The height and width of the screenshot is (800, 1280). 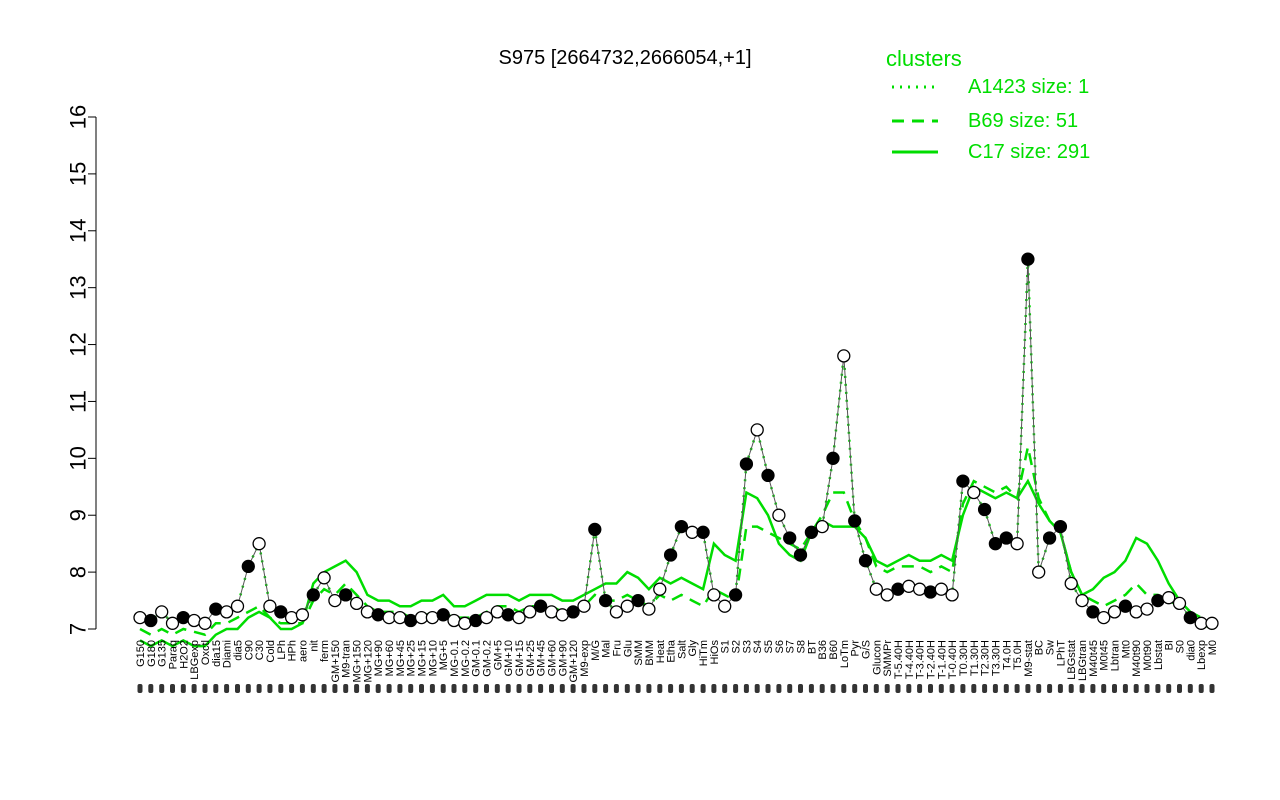 I want to click on x-tick-label: S7, so click(x=791, y=646).